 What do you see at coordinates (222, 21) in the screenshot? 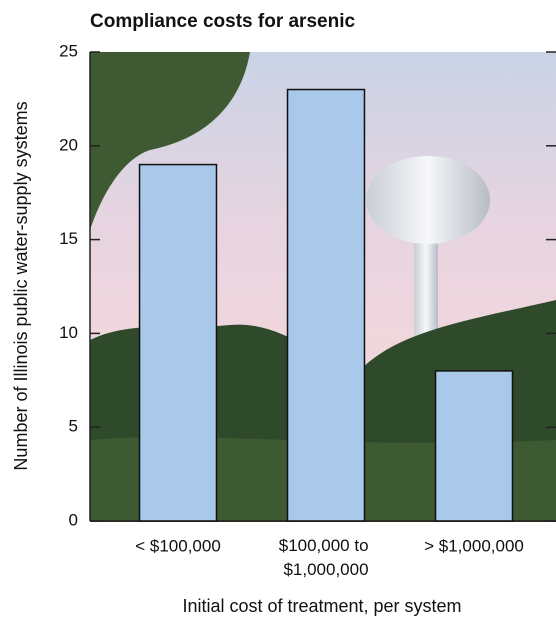
I see `chart-title: Compliance costs for arsenic` at bounding box center [222, 21].